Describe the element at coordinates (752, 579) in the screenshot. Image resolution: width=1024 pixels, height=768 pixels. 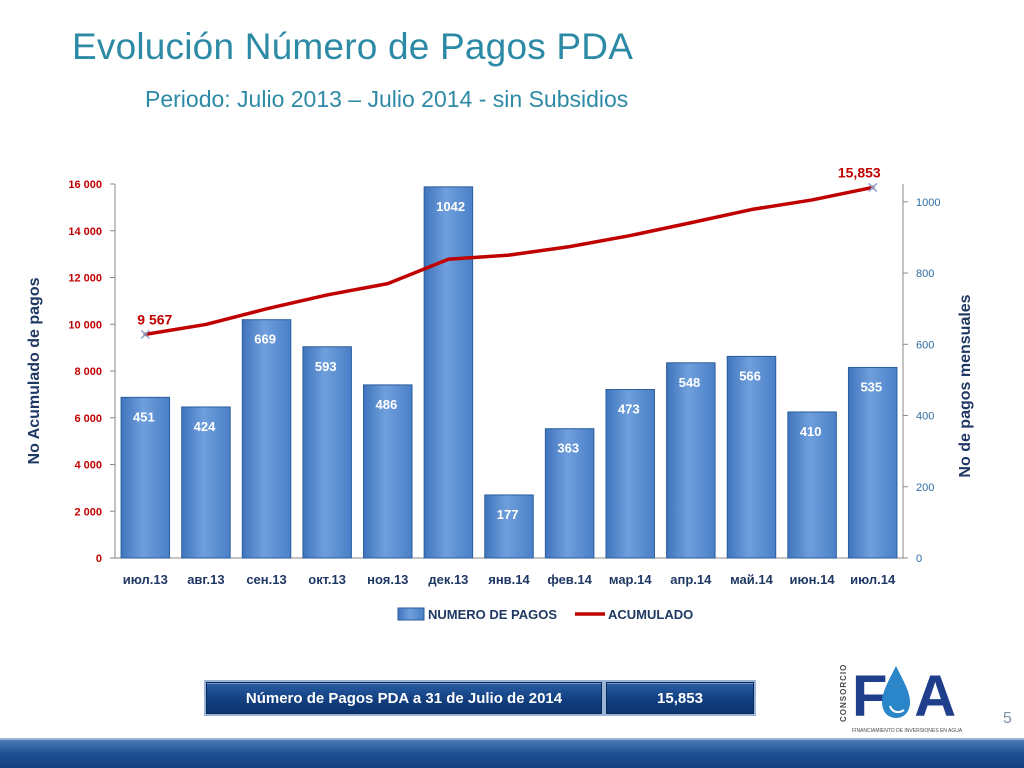
I see `x-tick-label: май.14` at that location.